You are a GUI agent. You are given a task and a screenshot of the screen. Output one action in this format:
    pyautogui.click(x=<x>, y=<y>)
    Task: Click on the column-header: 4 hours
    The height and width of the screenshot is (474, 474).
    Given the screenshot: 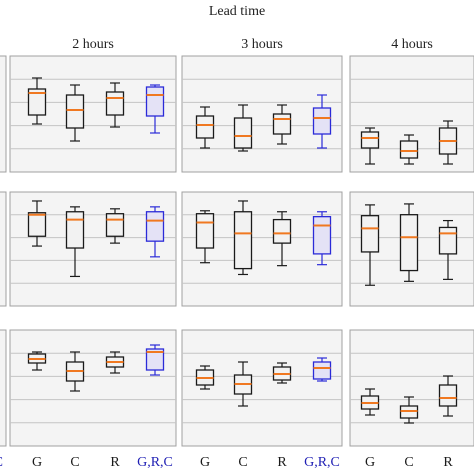 What is the action you would take?
    pyautogui.click(x=412, y=44)
    